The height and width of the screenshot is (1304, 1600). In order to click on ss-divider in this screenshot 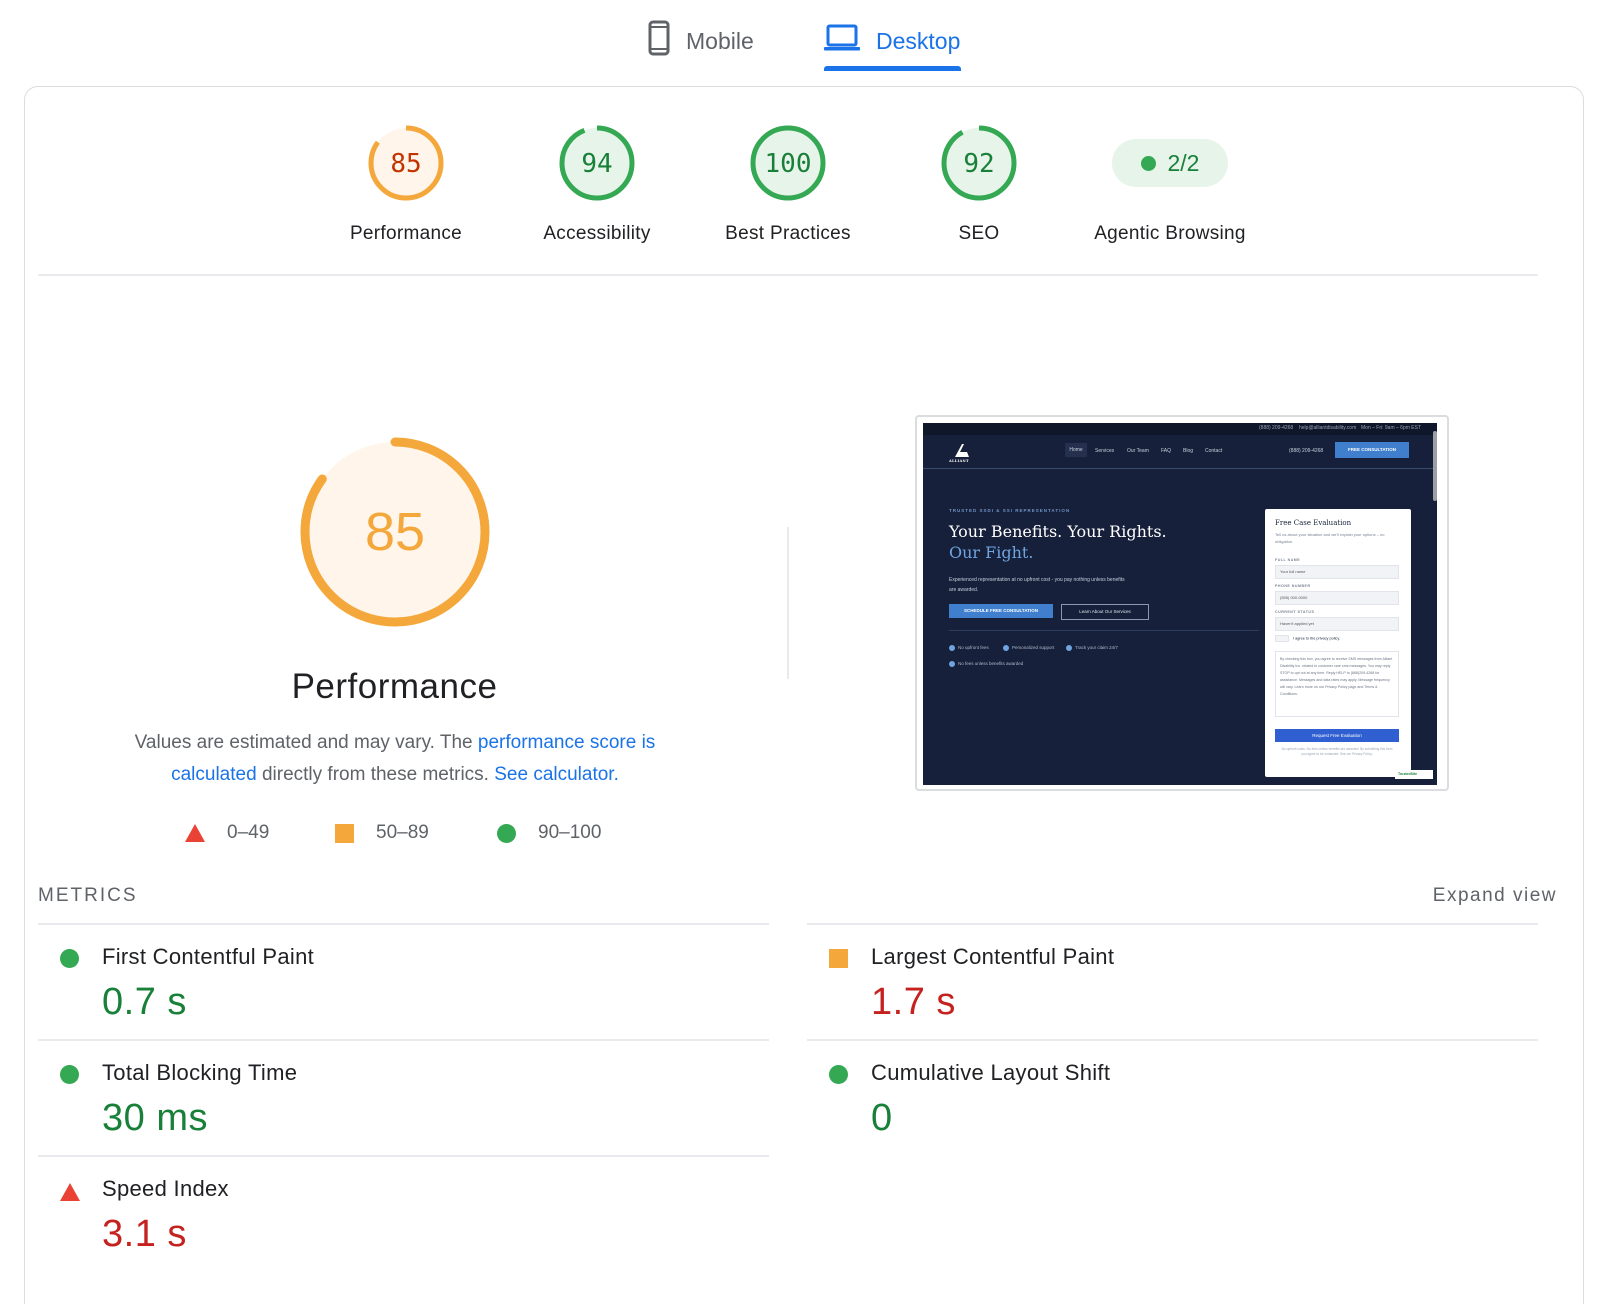, I will do `click(1104, 630)`.